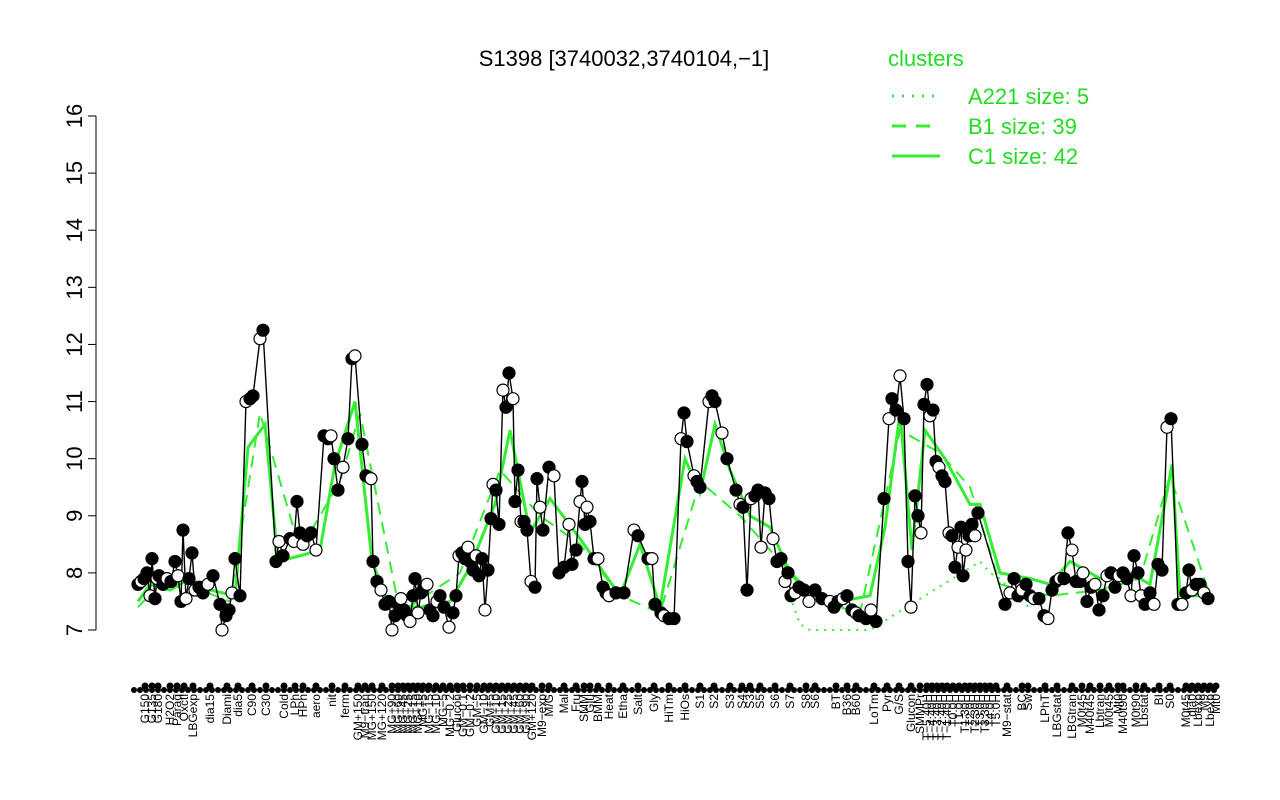  I want to click on x-tick-label: Cold, so click(284, 706).